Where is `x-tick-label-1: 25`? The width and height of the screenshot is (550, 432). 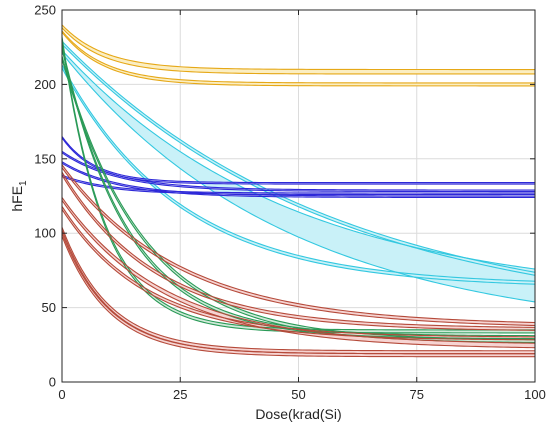 x-tick-label-1: 25 is located at coordinates (180, 394).